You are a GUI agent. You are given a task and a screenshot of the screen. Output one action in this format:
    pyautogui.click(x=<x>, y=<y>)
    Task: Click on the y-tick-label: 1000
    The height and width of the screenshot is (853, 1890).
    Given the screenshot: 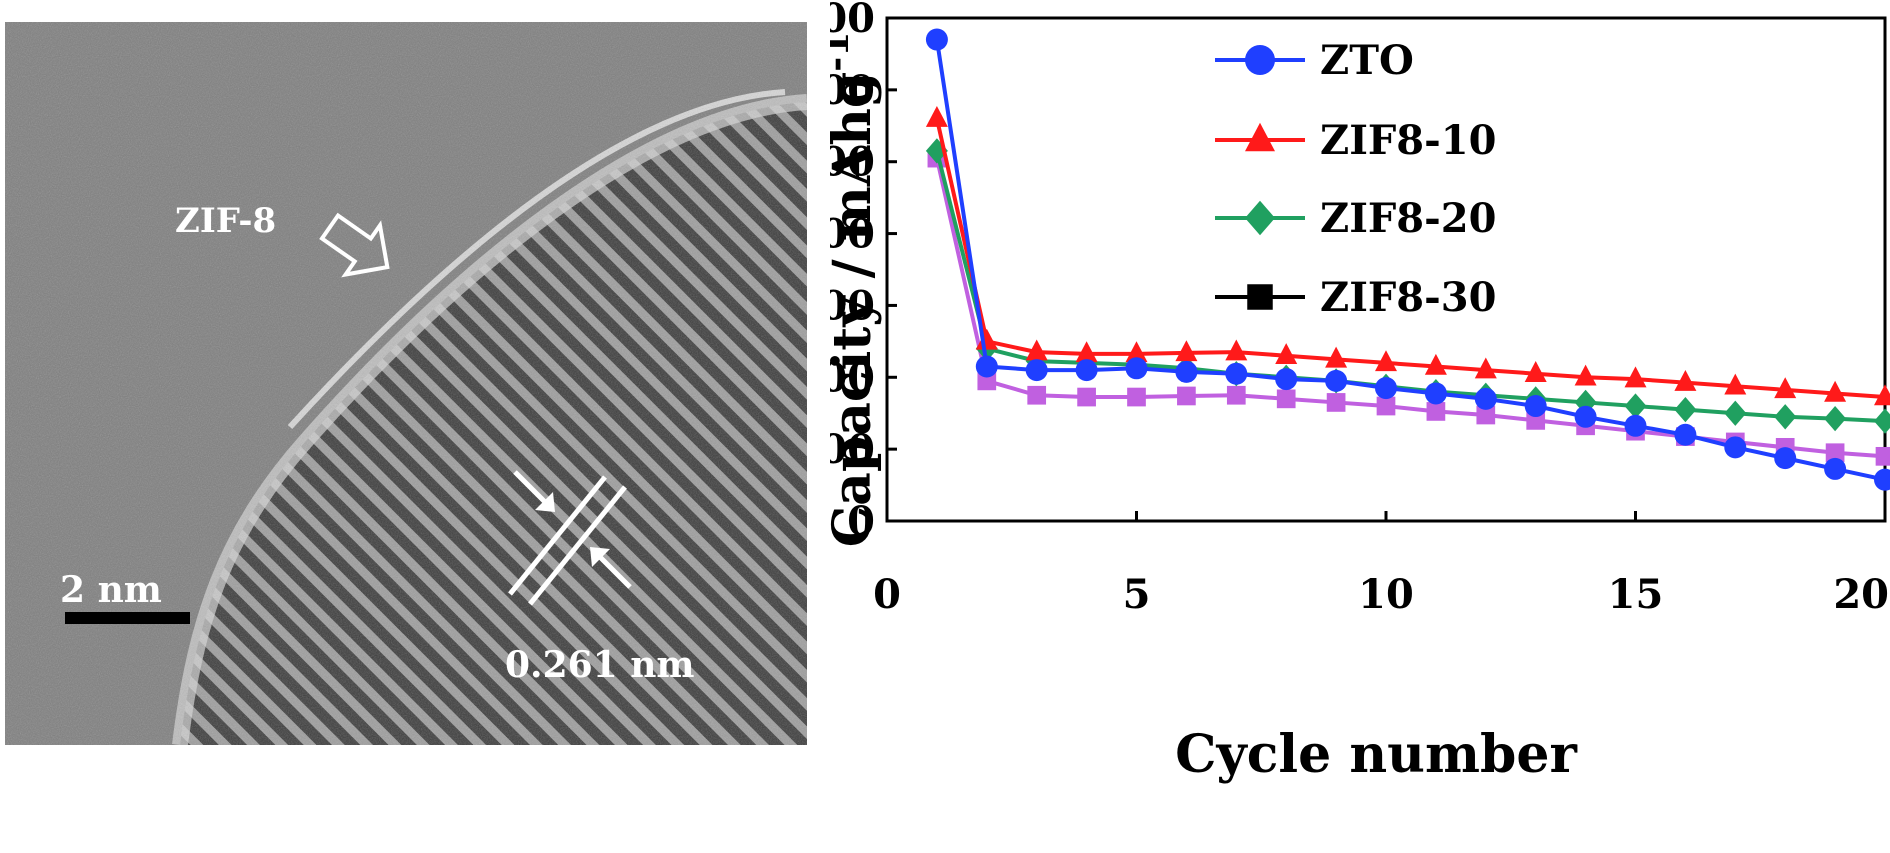 What is the action you would take?
    pyautogui.click(x=852, y=162)
    